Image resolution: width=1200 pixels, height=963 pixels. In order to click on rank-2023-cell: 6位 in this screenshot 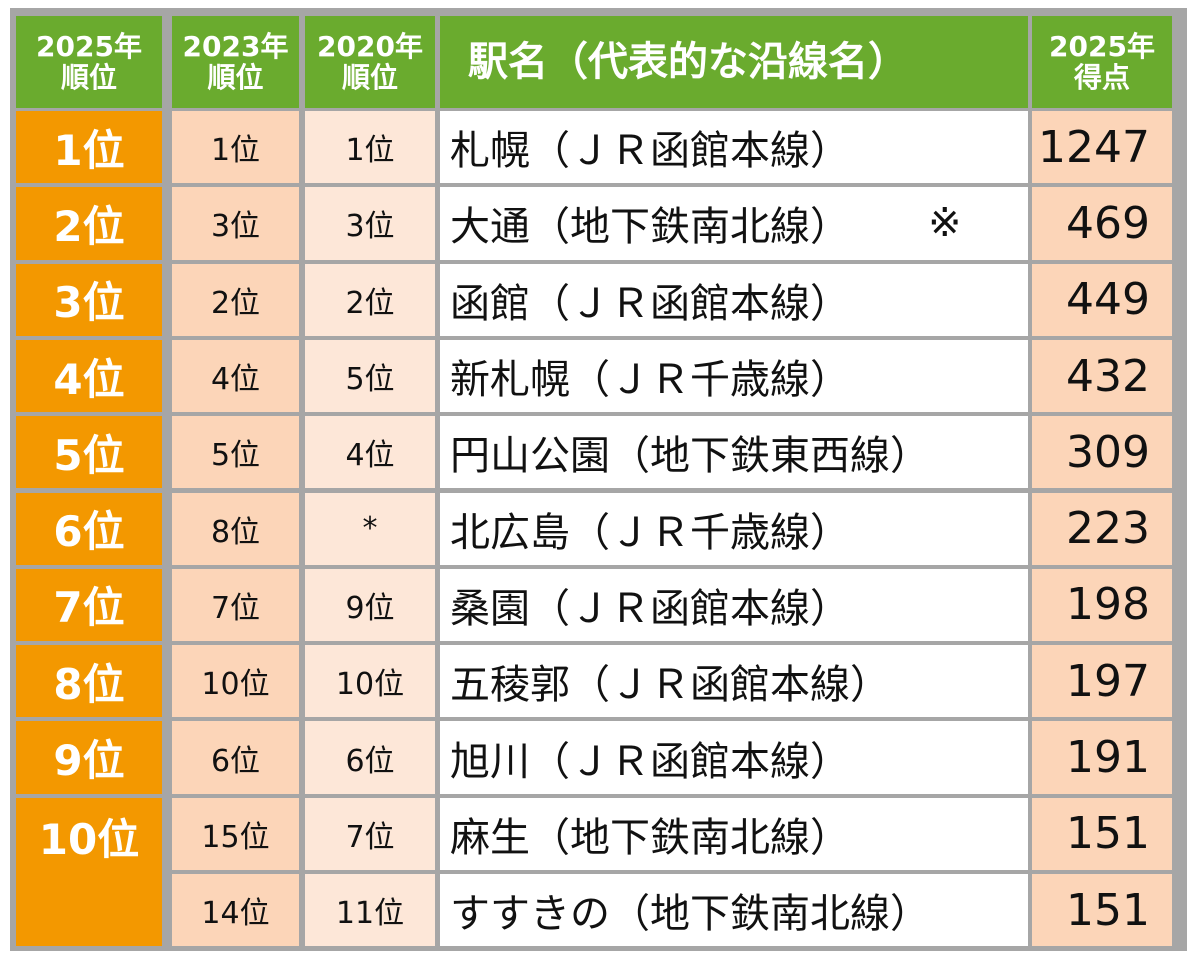, I will do `click(235, 757)`.